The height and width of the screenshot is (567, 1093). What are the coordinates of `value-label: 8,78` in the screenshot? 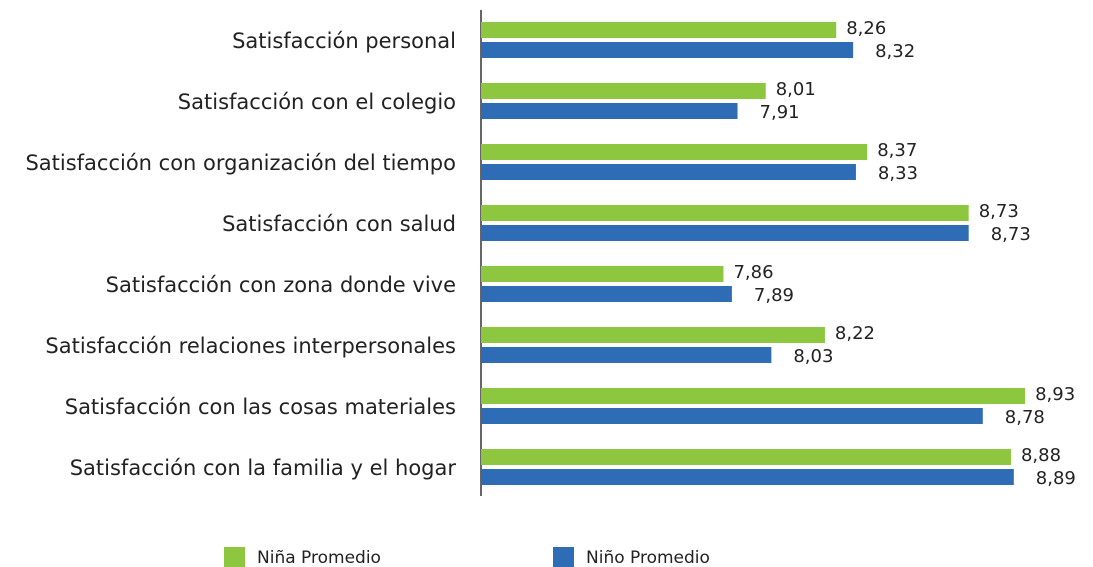 It's located at (1025, 417).